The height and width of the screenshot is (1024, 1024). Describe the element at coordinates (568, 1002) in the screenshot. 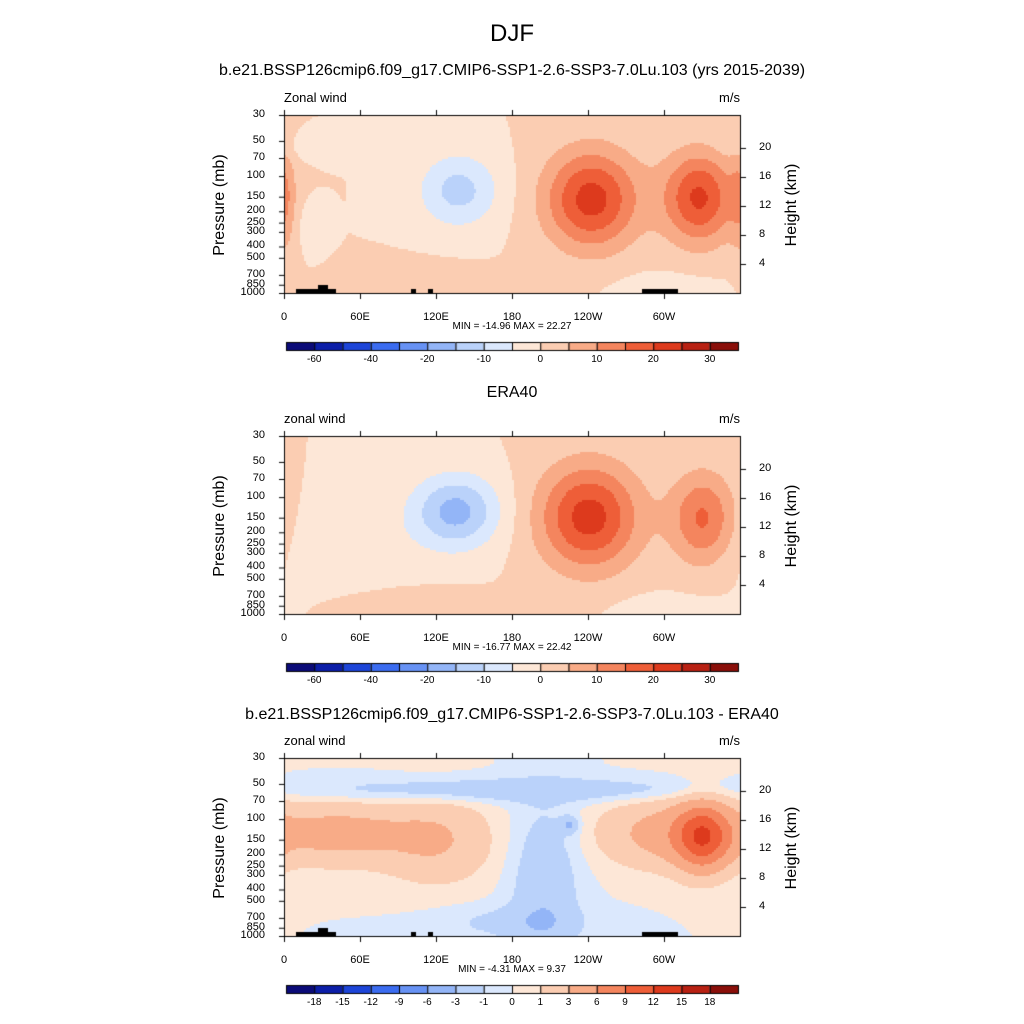

I see `colorbar-label: 3` at that location.